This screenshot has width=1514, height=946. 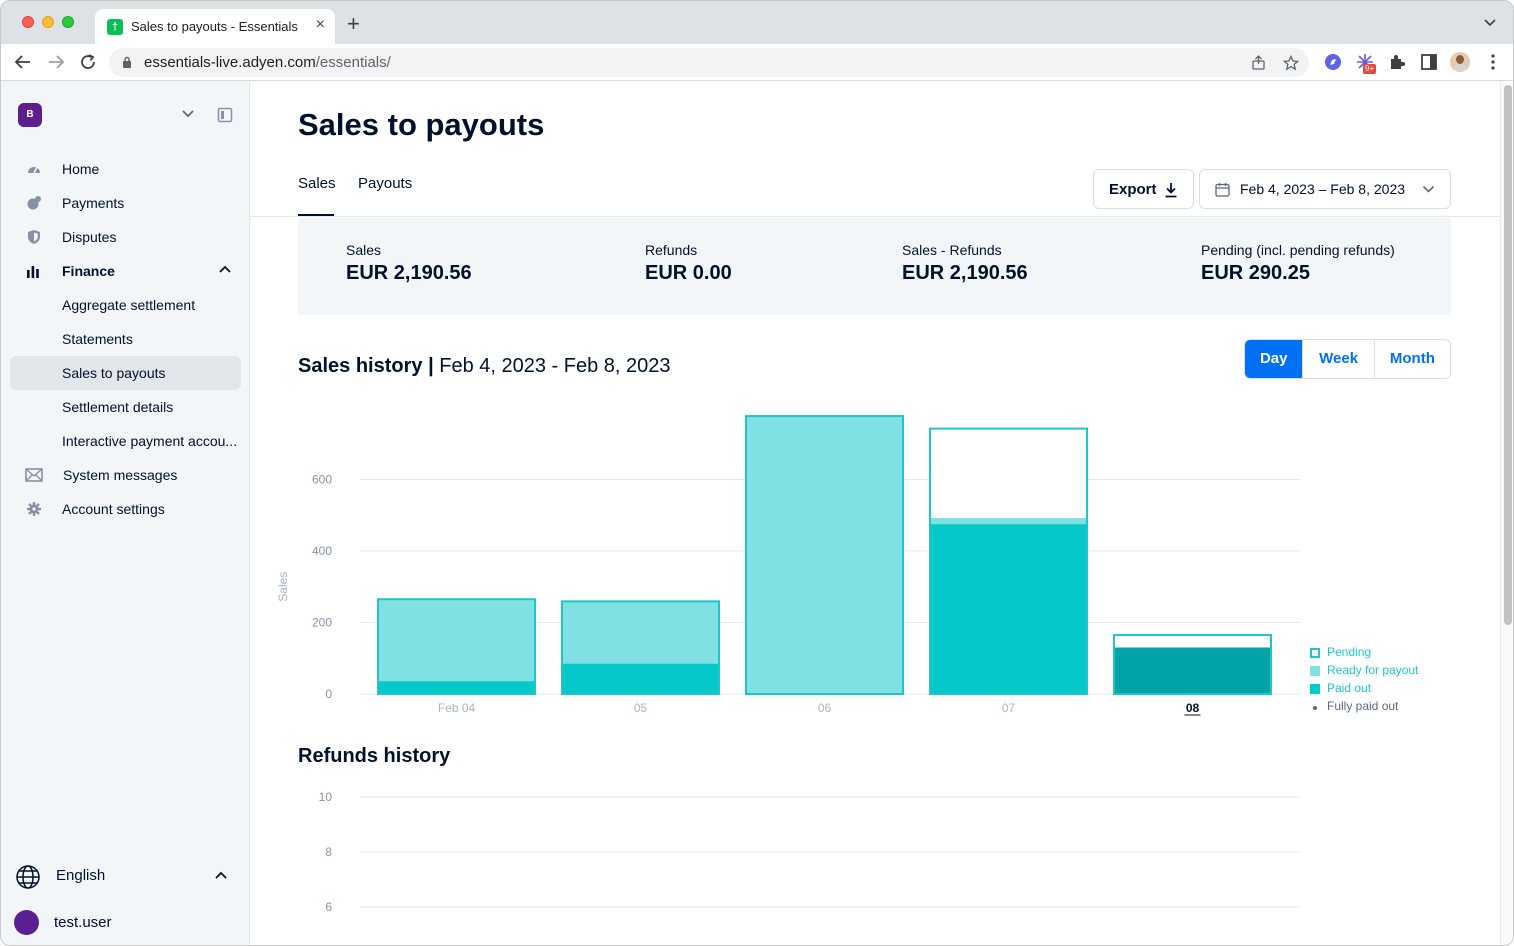 What do you see at coordinates (1397, 62) in the screenshot?
I see `extensions-puzzle-icon` at bounding box center [1397, 62].